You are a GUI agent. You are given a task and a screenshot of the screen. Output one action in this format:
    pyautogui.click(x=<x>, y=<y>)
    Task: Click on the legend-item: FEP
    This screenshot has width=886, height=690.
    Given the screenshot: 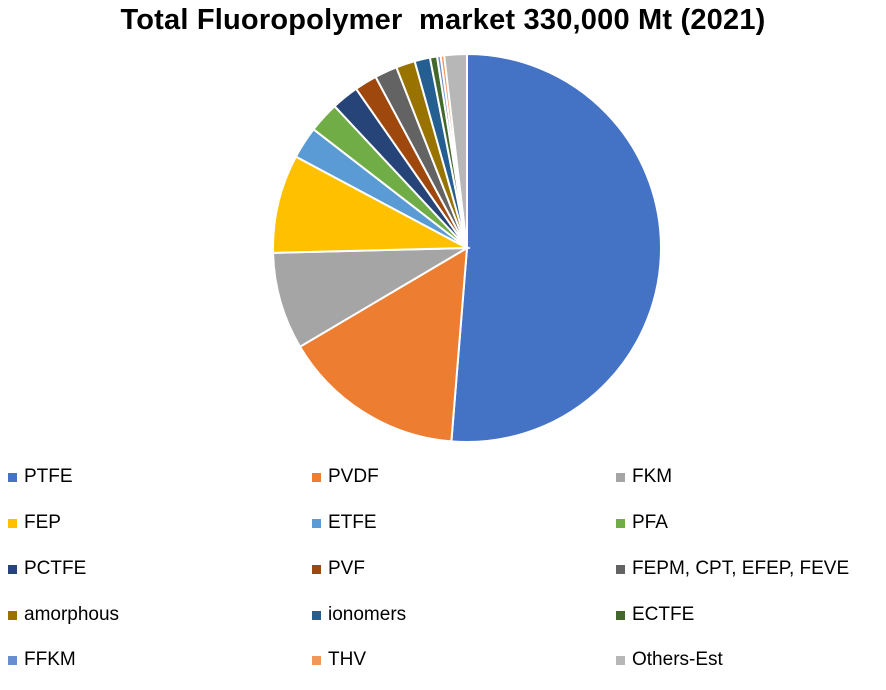 What is the action you would take?
    pyautogui.click(x=34, y=523)
    